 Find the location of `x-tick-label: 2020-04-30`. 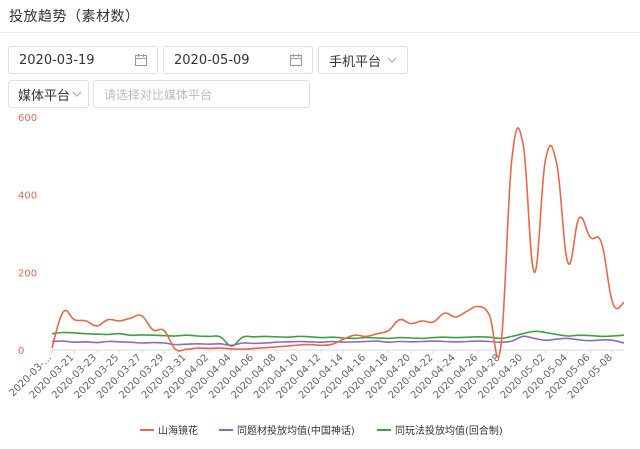

x-tick-label: 2020-04-30 is located at coordinates (500, 376).